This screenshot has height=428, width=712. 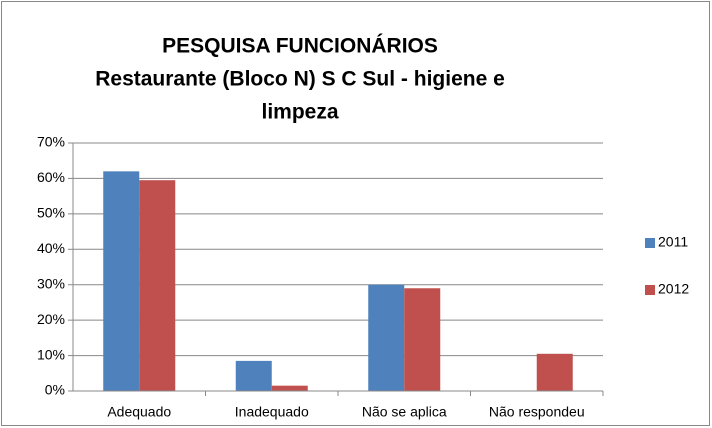 I want to click on y-tick-label: 10%, so click(x=51, y=354).